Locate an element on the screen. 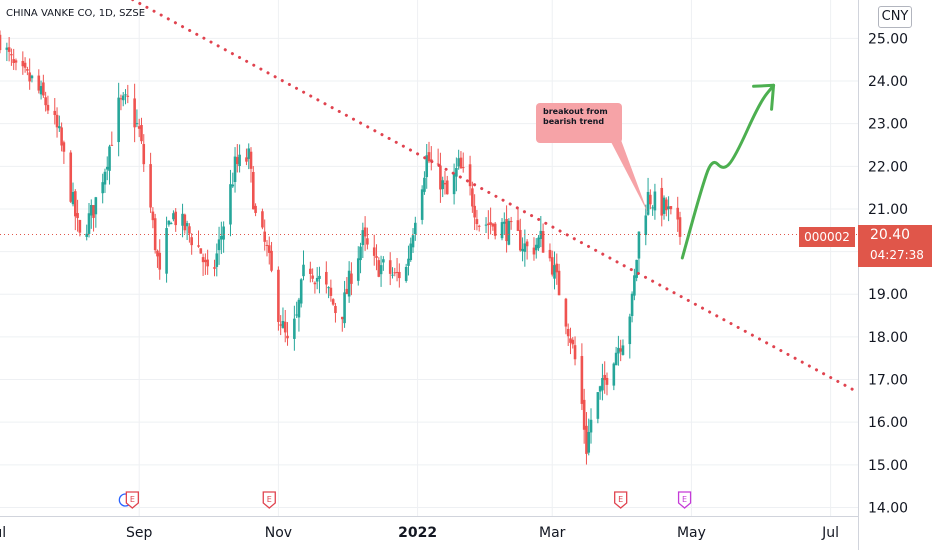 The height and width of the screenshot is (550, 932). y-tick-label: 18.00 is located at coordinates (888, 338).